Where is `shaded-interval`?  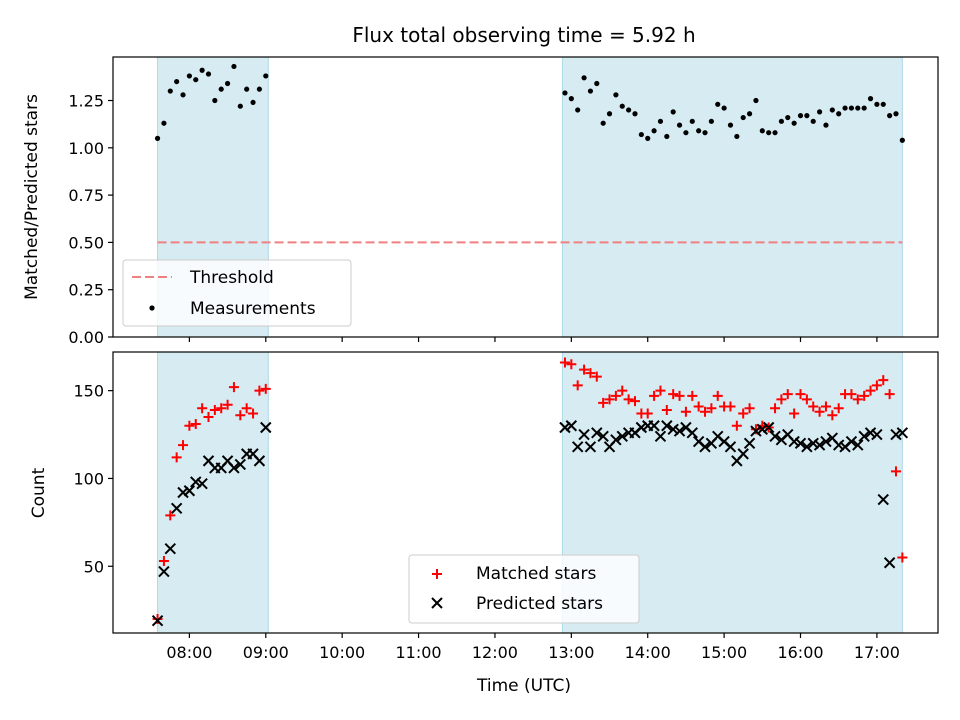 shaded-interval is located at coordinates (213, 492).